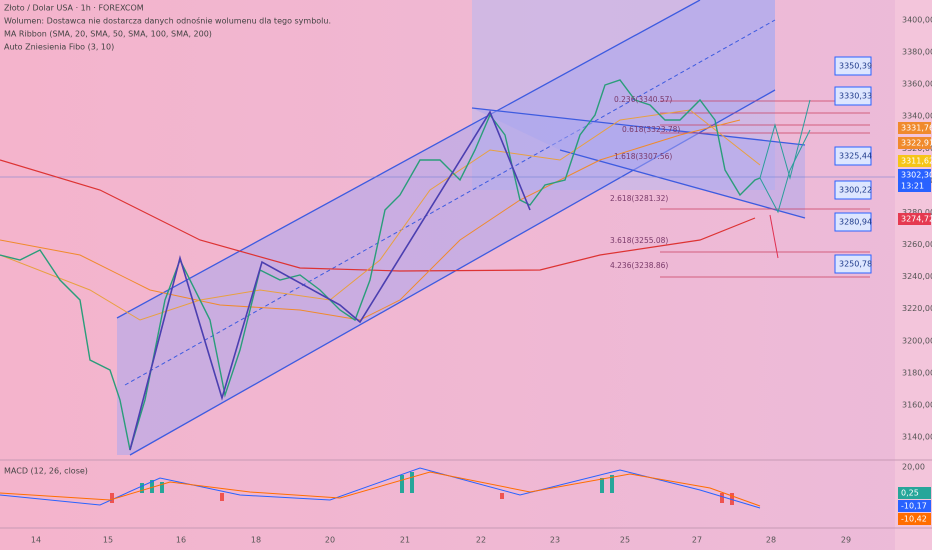  I want to click on date-label: 21, so click(405, 540).